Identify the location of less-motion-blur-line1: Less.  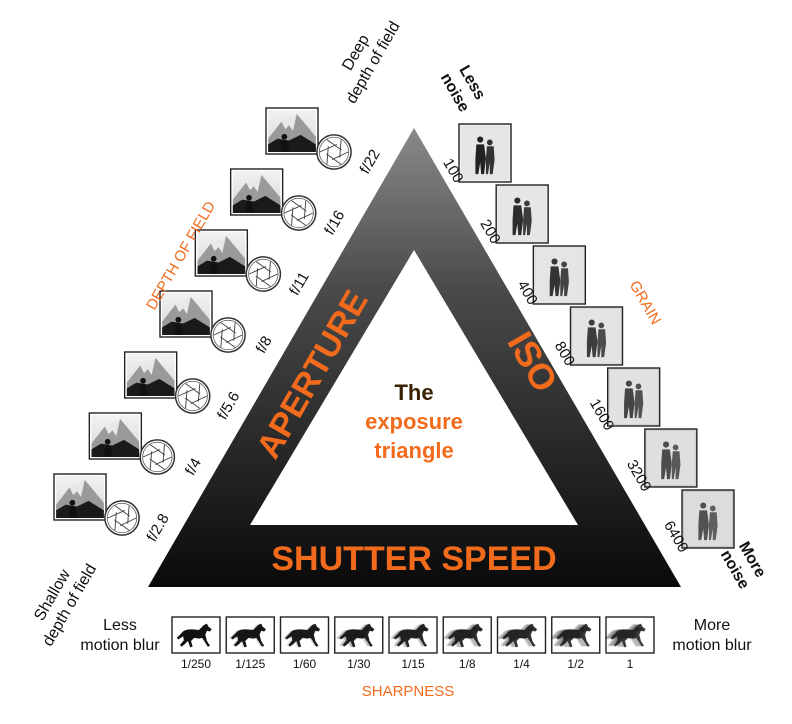
(120, 625).